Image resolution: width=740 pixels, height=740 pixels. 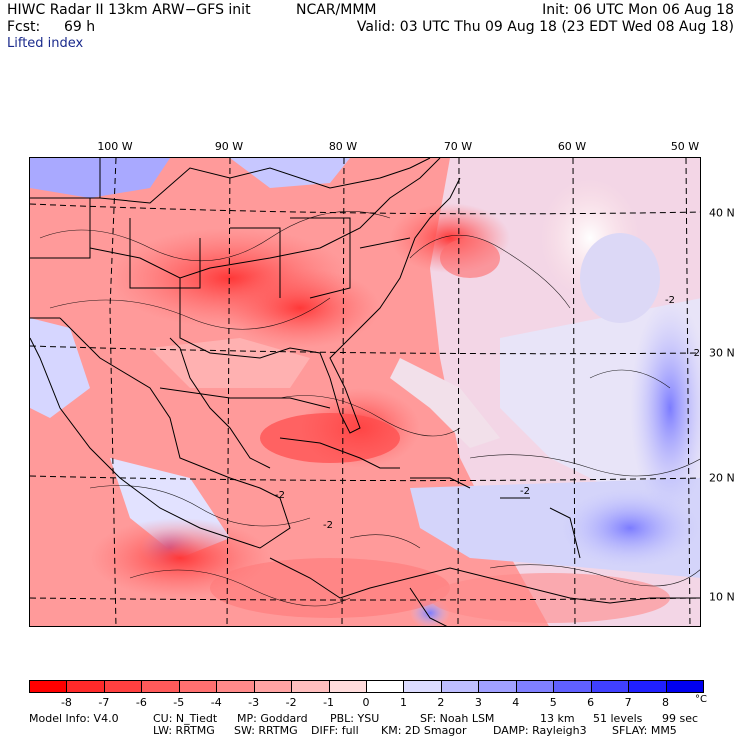 I want to click on colorbar-level-label: -5, so click(x=179, y=702).